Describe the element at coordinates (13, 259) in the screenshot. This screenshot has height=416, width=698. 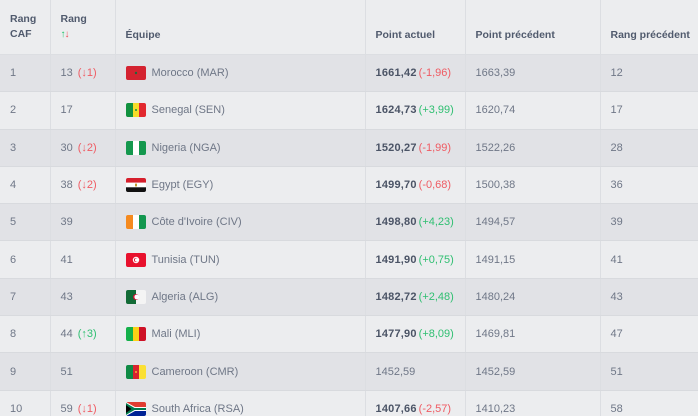
I see `caf-rank: 6` at that location.